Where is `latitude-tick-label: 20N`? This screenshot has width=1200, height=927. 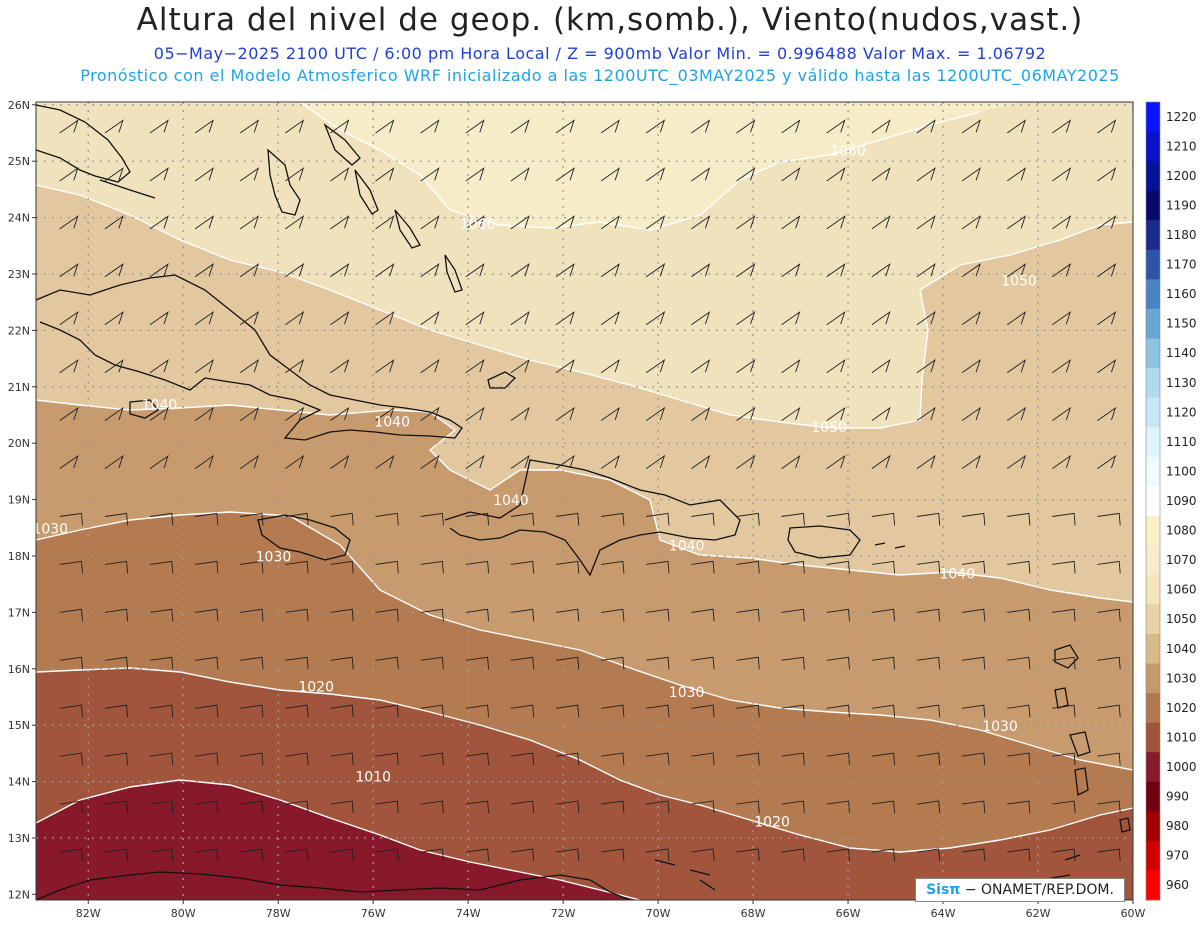 latitude-tick-label: 20N is located at coordinates (19, 443).